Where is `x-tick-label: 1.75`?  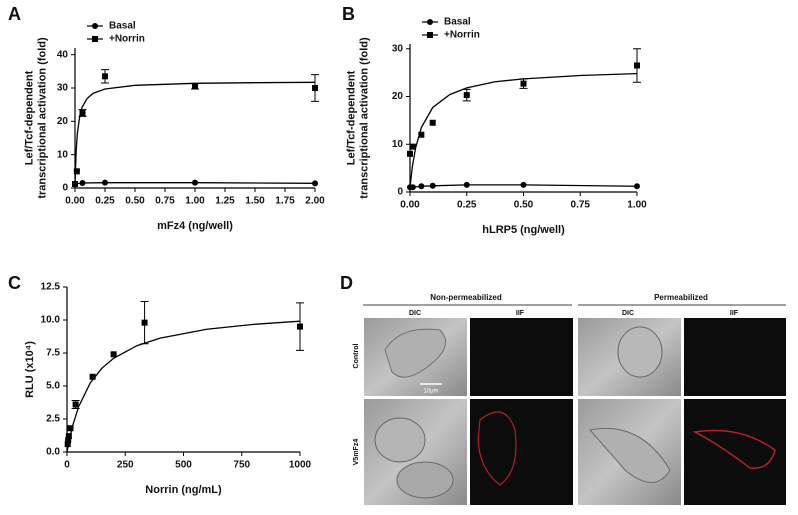 x-tick-label: 1.75 is located at coordinates (285, 201).